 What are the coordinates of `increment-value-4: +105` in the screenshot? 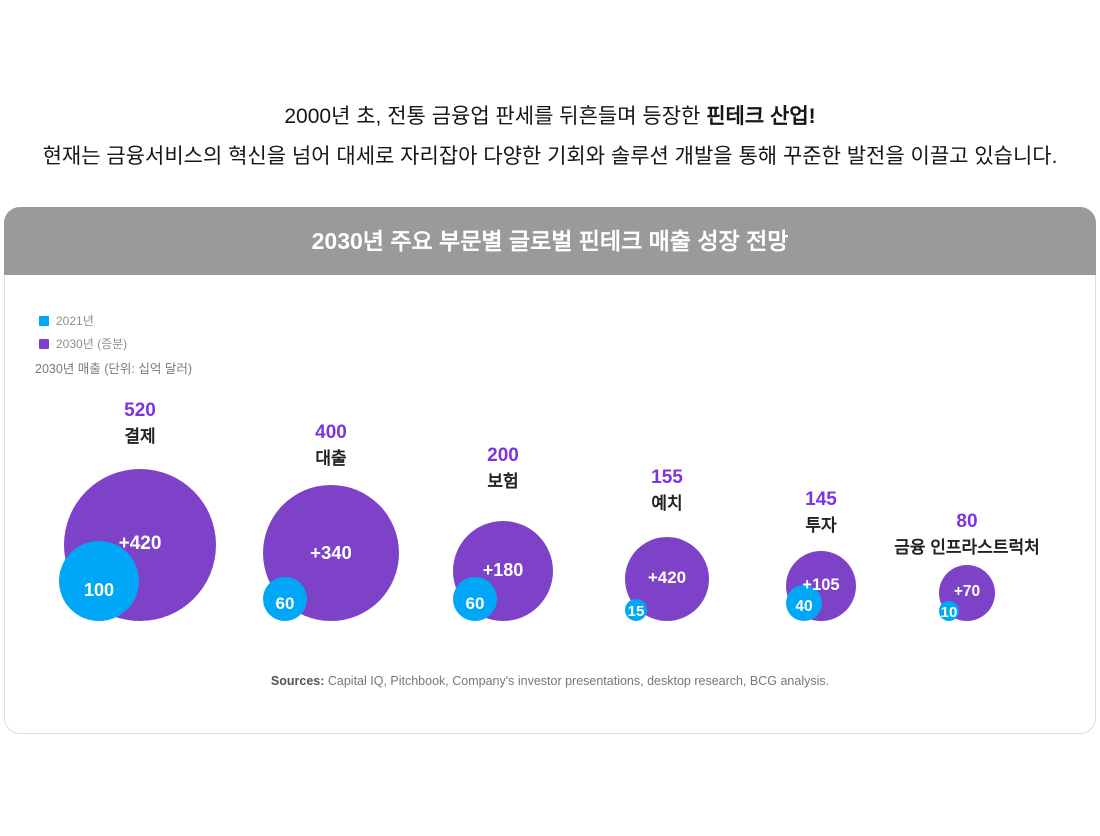 It's located at (821, 584).